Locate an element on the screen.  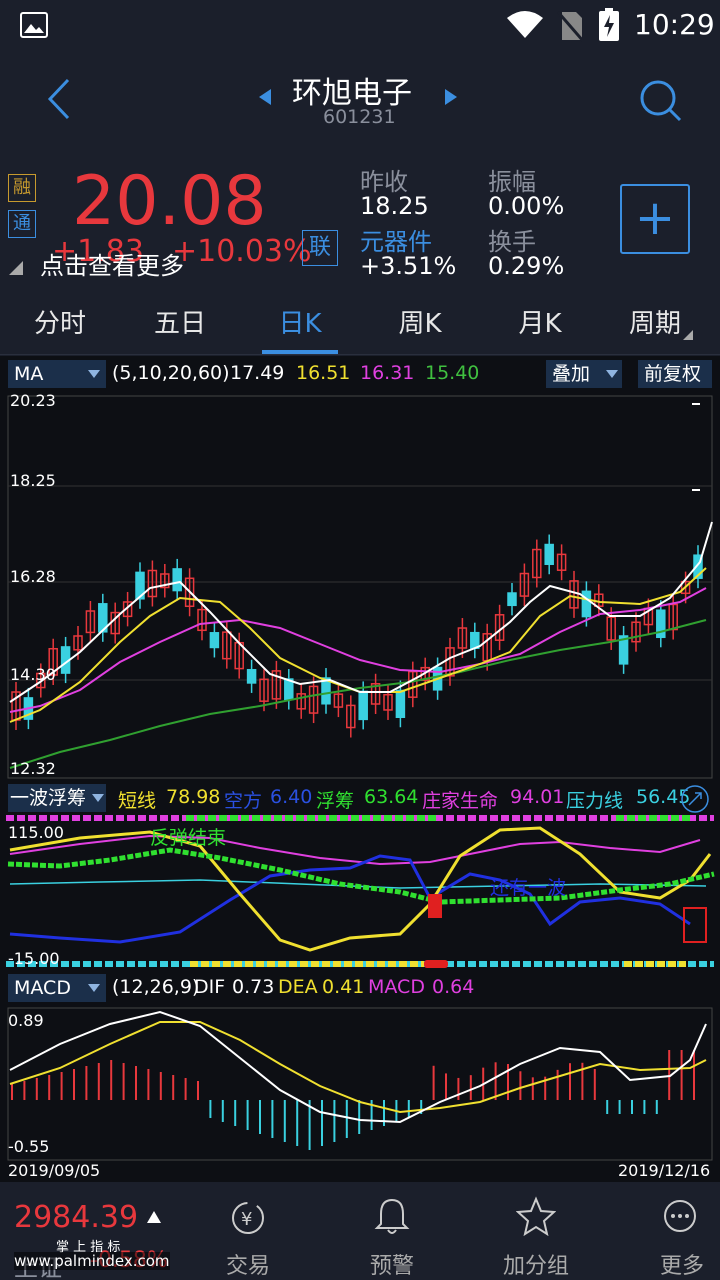
note-rebound-end: 反弹结束 is located at coordinates (188, 838).